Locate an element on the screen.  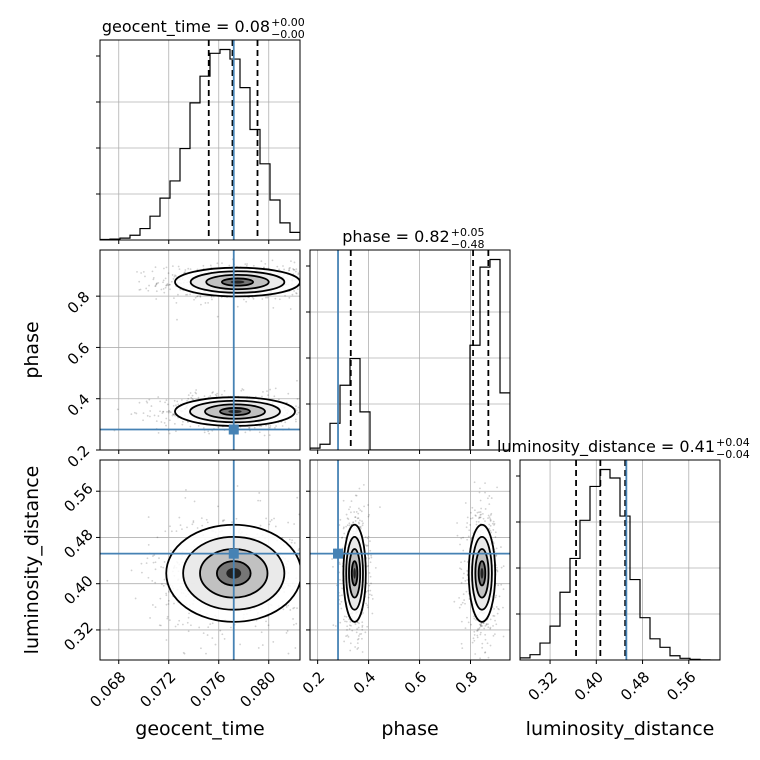
phase-tick-label: 0.6 is located at coordinates (416, 683).